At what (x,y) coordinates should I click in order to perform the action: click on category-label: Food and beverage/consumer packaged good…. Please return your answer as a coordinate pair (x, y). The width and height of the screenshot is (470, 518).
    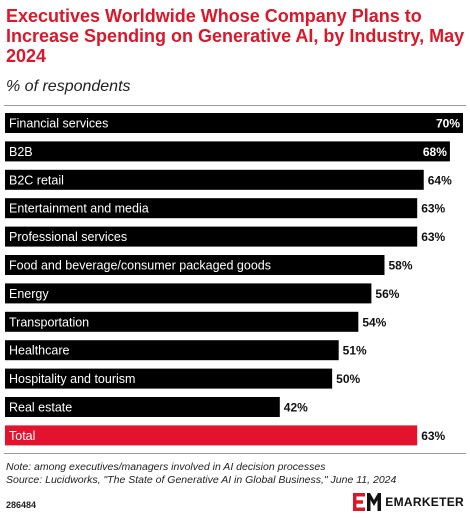
    Looking at the image, I should click on (140, 266).